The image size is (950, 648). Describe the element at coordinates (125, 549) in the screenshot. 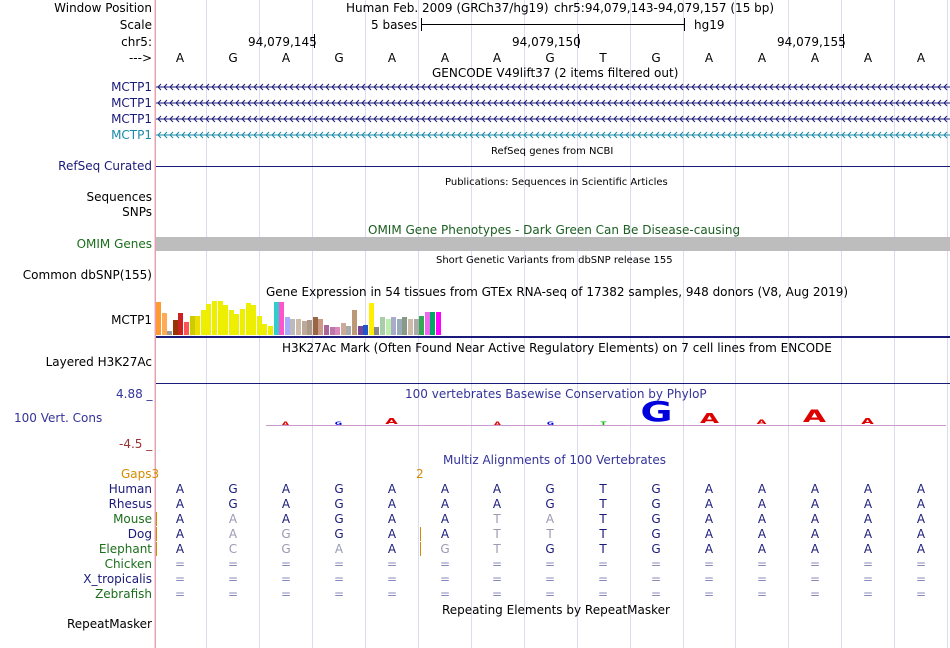

I see `species-label: Elephant` at that location.